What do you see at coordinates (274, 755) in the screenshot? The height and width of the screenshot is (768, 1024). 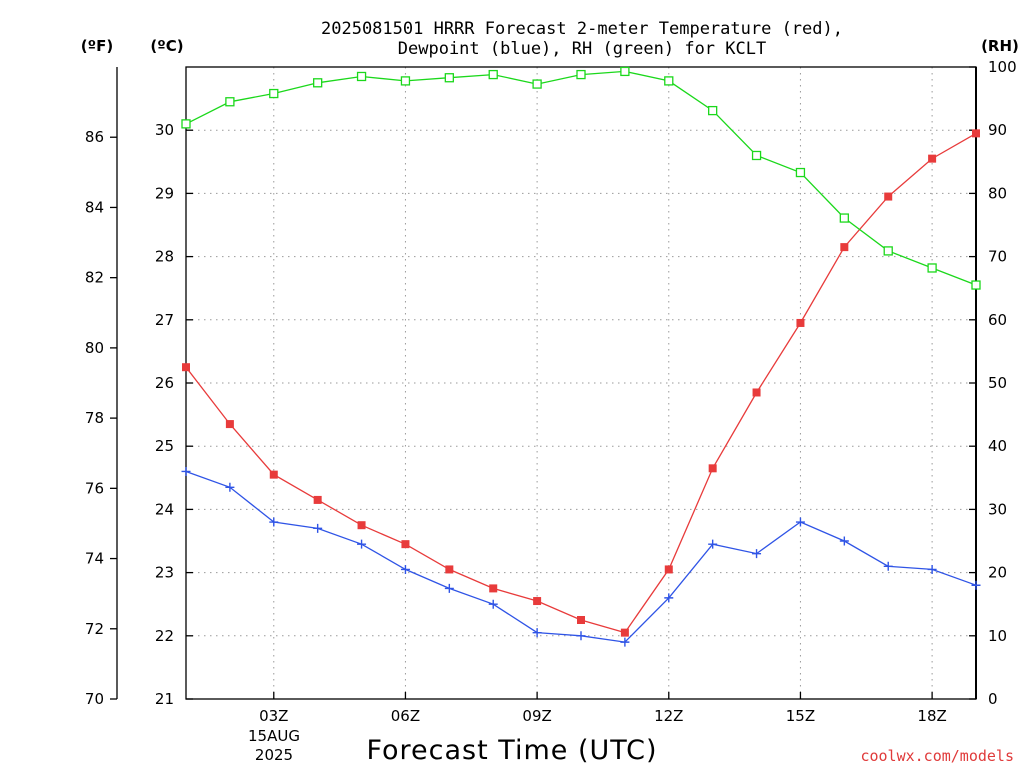 I see `x-date-label-year: 2025` at bounding box center [274, 755].